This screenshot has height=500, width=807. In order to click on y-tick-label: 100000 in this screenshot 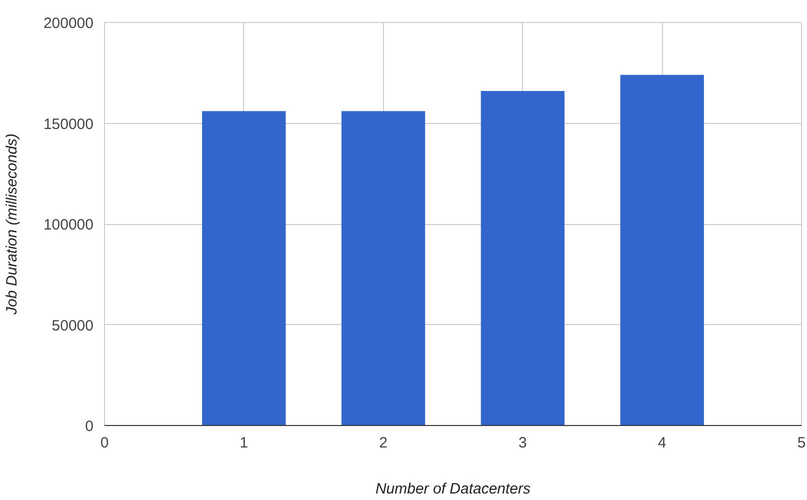, I will do `click(68, 225)`.